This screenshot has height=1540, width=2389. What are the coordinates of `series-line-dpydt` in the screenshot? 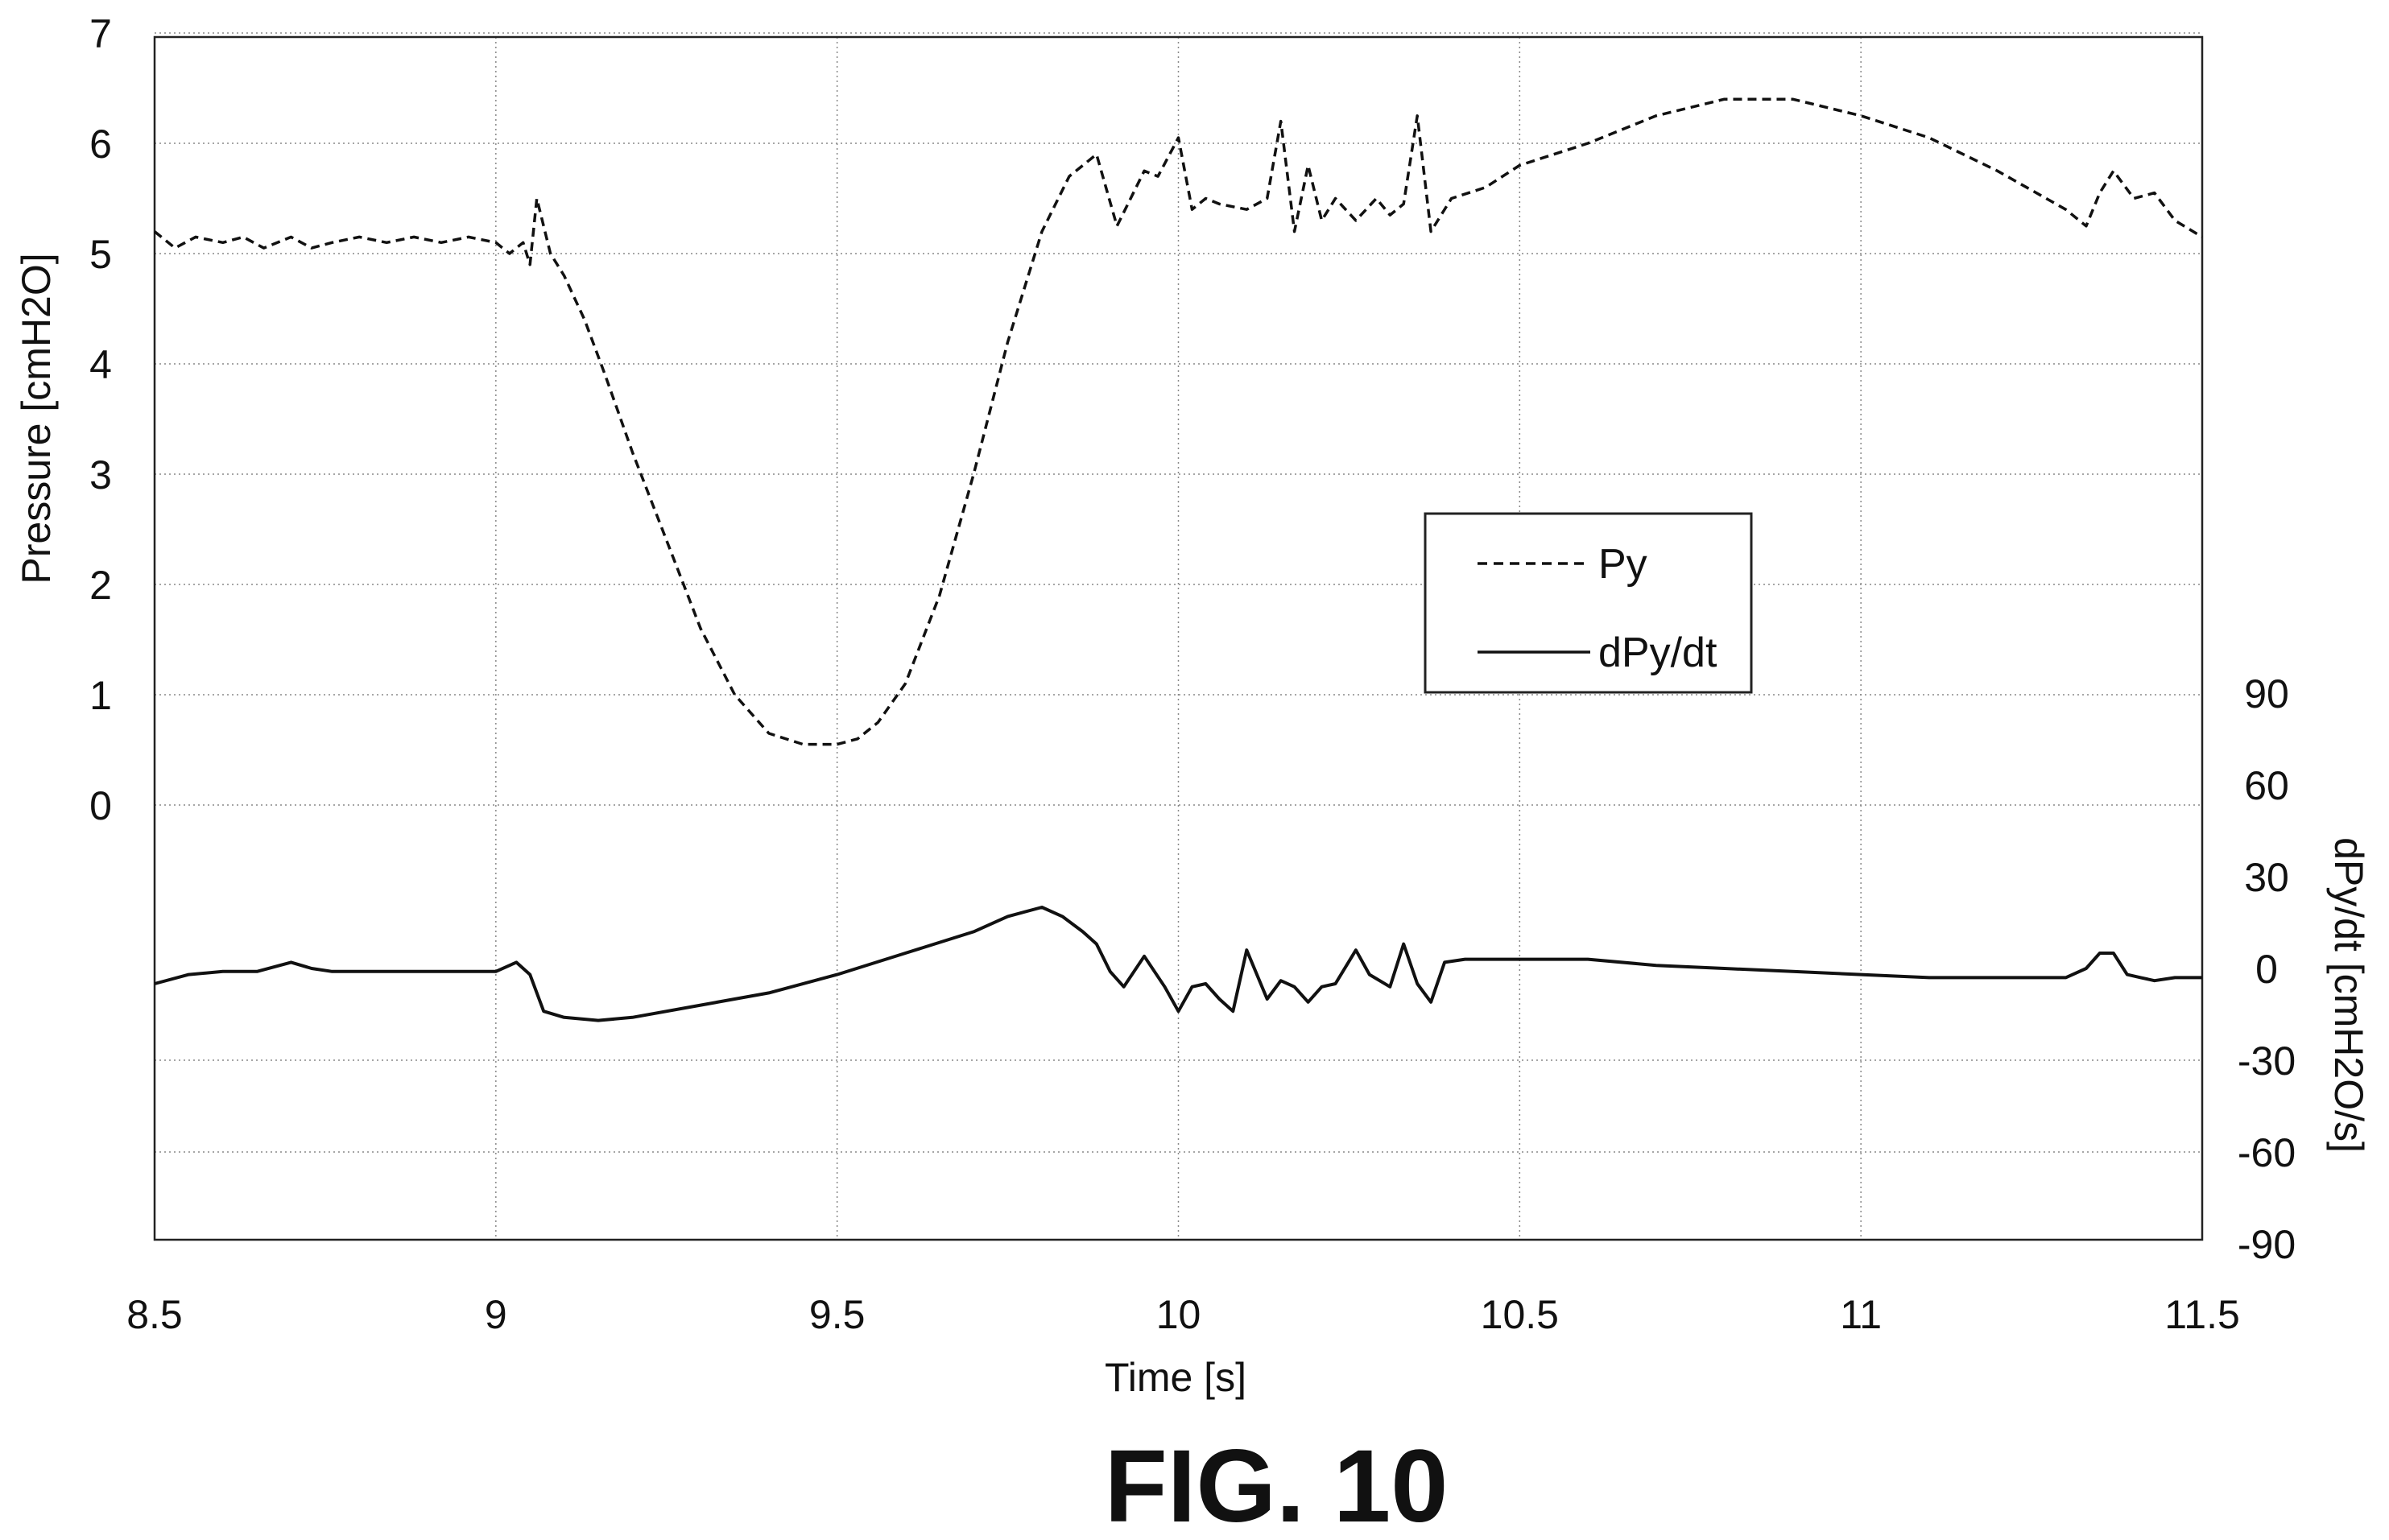 It's located at (1178, 964).